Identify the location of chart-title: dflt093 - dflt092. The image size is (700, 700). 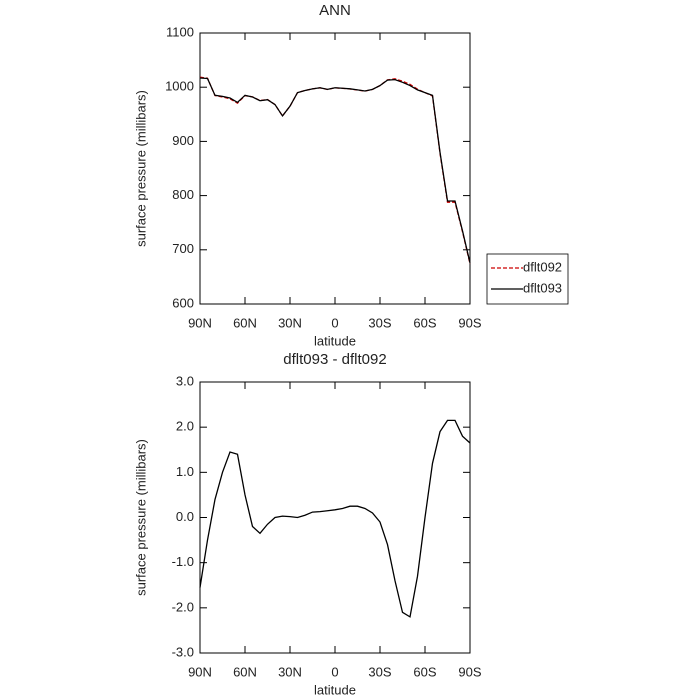
(334, 359).